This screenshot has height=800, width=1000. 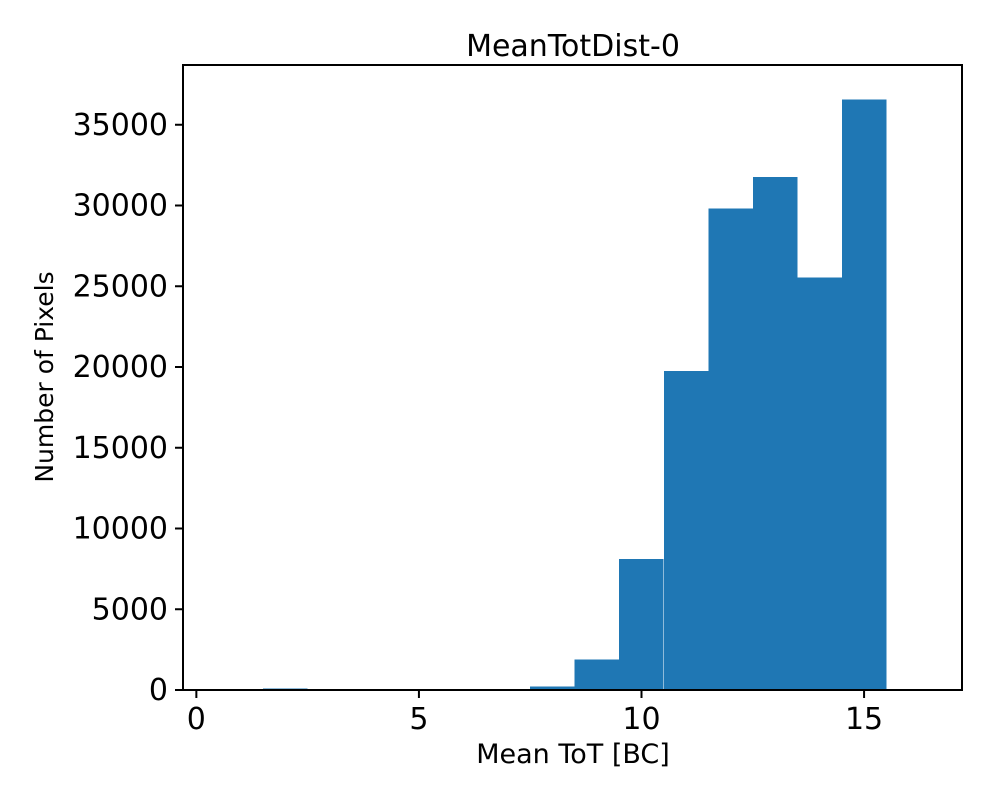 I want to click on x-tick-label: 15, so click(x=864, y=719).